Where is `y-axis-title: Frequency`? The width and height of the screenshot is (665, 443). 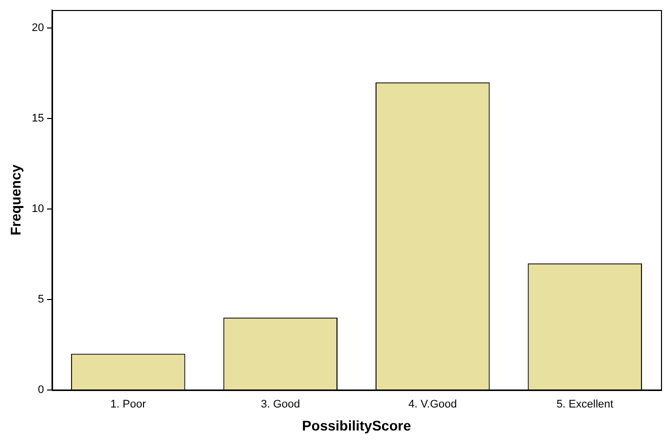 y-axis-title: Frequency is located at coordinates (15, 200).